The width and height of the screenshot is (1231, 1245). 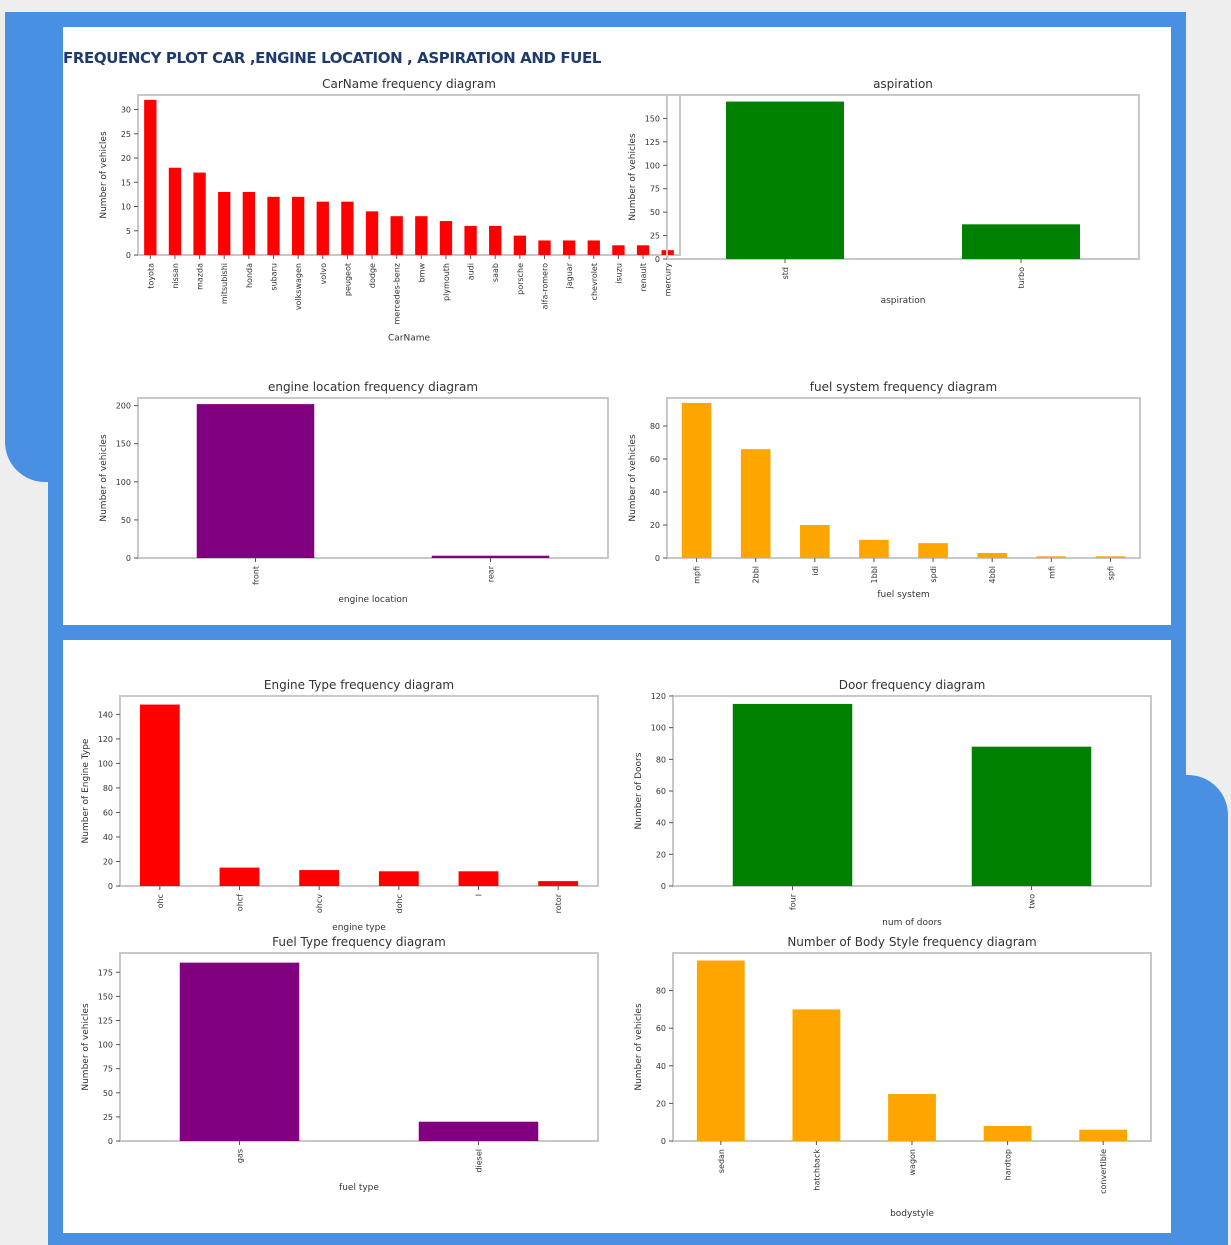 I want to click on doors-xtick-label-two: two, so click(x=1032, y=901).